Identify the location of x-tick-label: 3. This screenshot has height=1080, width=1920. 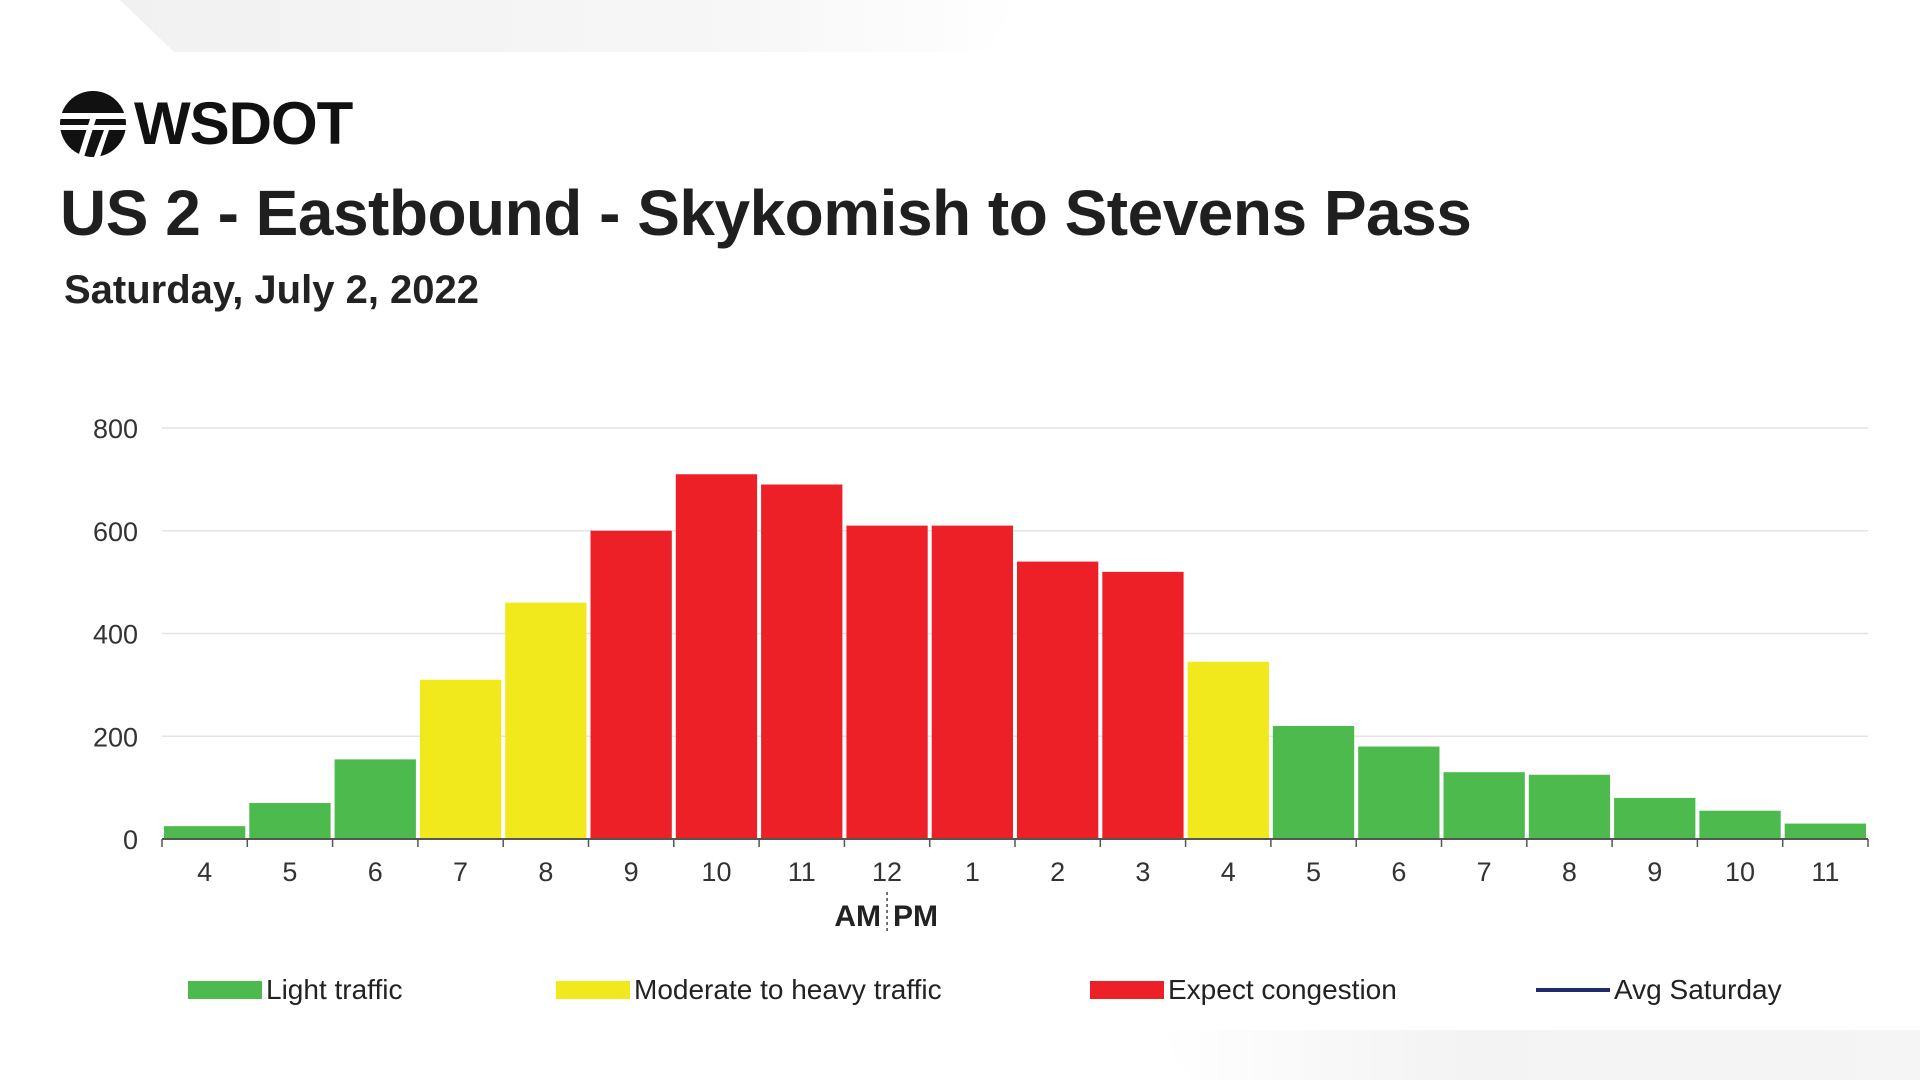
(1142, 872).